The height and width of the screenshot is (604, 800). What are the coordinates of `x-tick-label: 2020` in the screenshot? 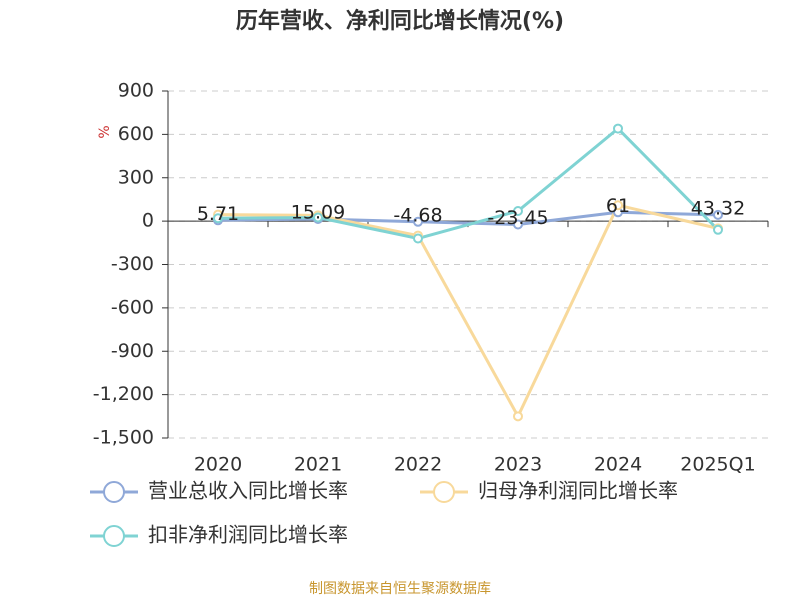 It's located at (218, 465).